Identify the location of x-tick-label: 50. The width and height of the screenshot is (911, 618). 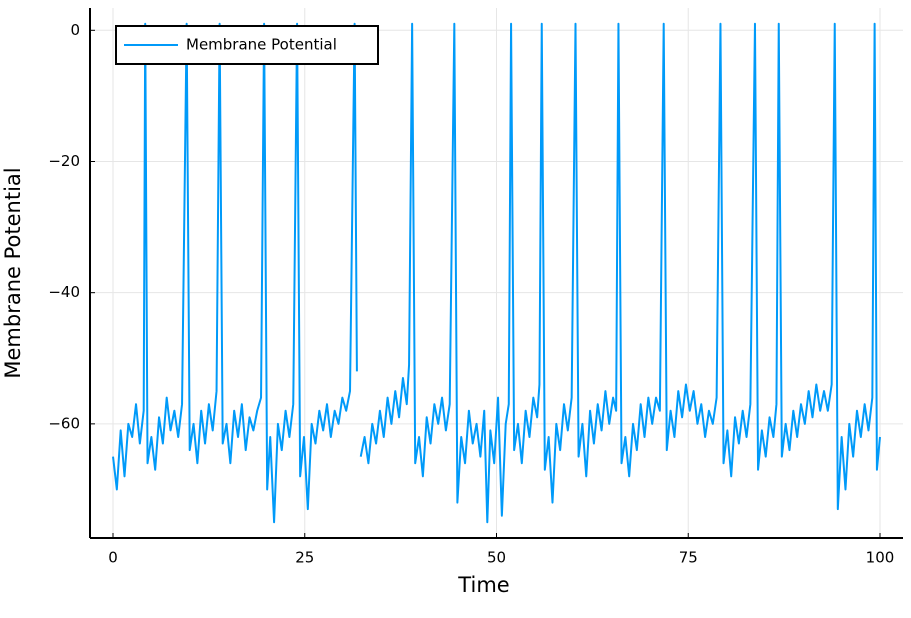
(496, 558).